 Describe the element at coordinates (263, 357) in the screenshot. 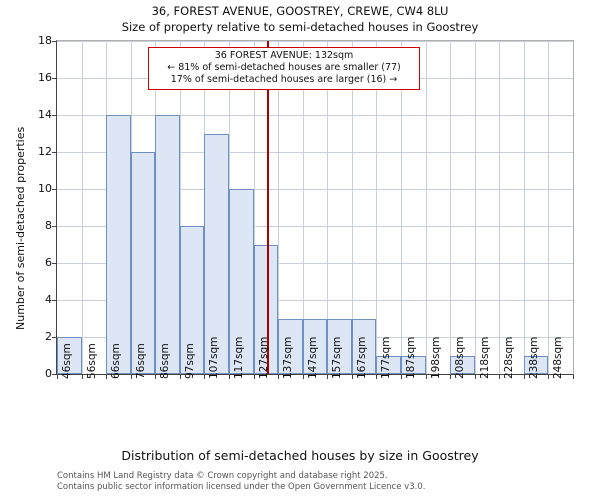

I see `x-tick-label: 127sqm` at that location.